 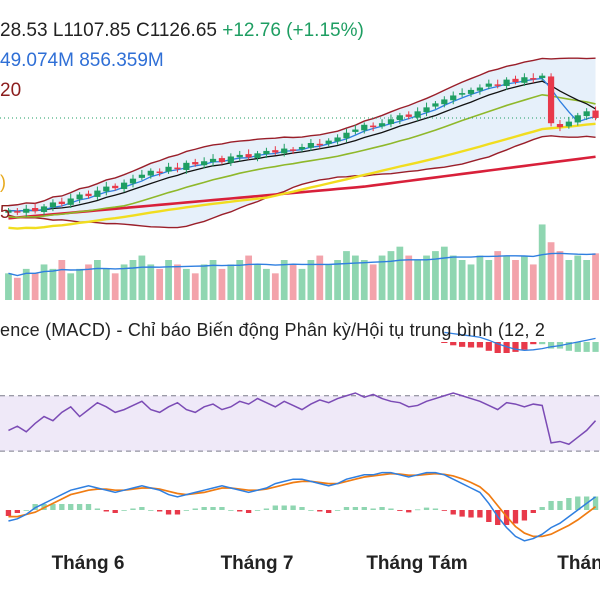 I want to click on low-value: 1107.85, so click(x=97, y=30).